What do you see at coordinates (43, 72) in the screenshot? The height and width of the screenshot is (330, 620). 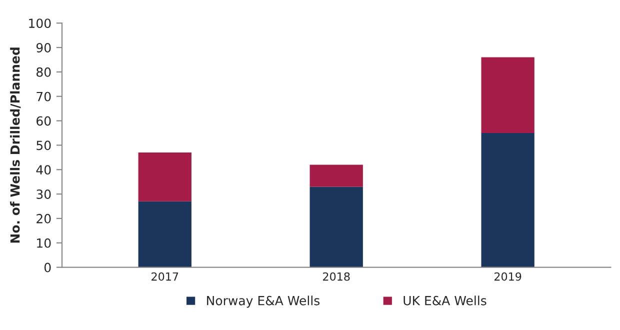 I see `y-tick-label: 80` at bounding box center [43, 72].